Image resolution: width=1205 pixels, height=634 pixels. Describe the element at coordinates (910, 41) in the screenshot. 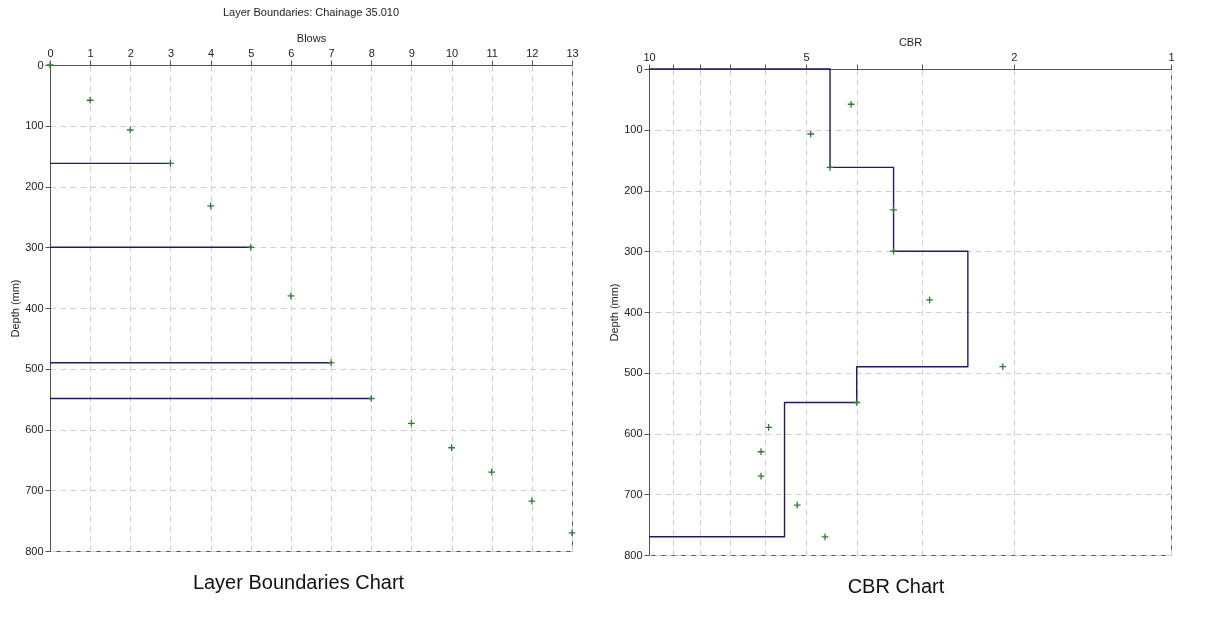

I see `x-axis-title: CBR` at that location.